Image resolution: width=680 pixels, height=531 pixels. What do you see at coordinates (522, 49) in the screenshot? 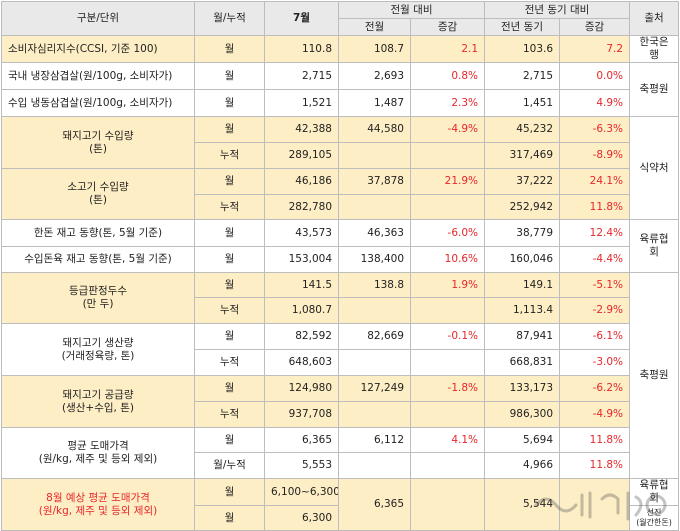
I see `row-prev-year: 103.6` at bounding box center [522, 49].